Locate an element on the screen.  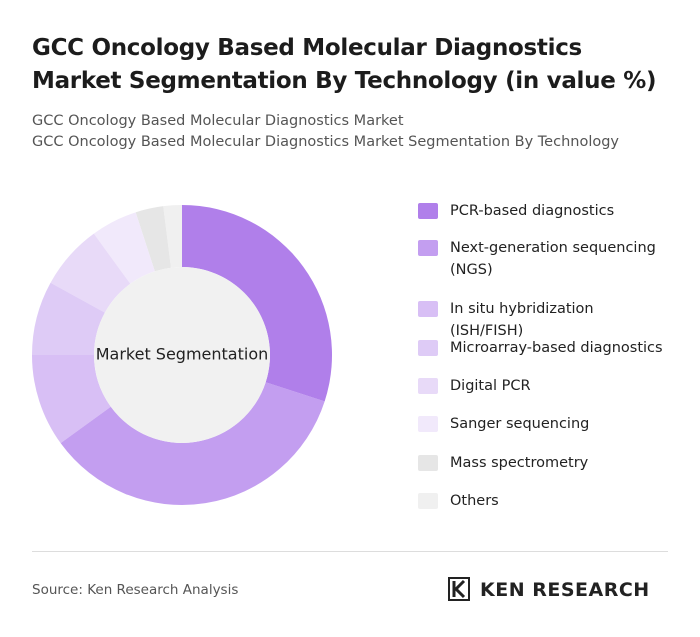
legend-label: Digital PCR is located at coordinates (490, 386).